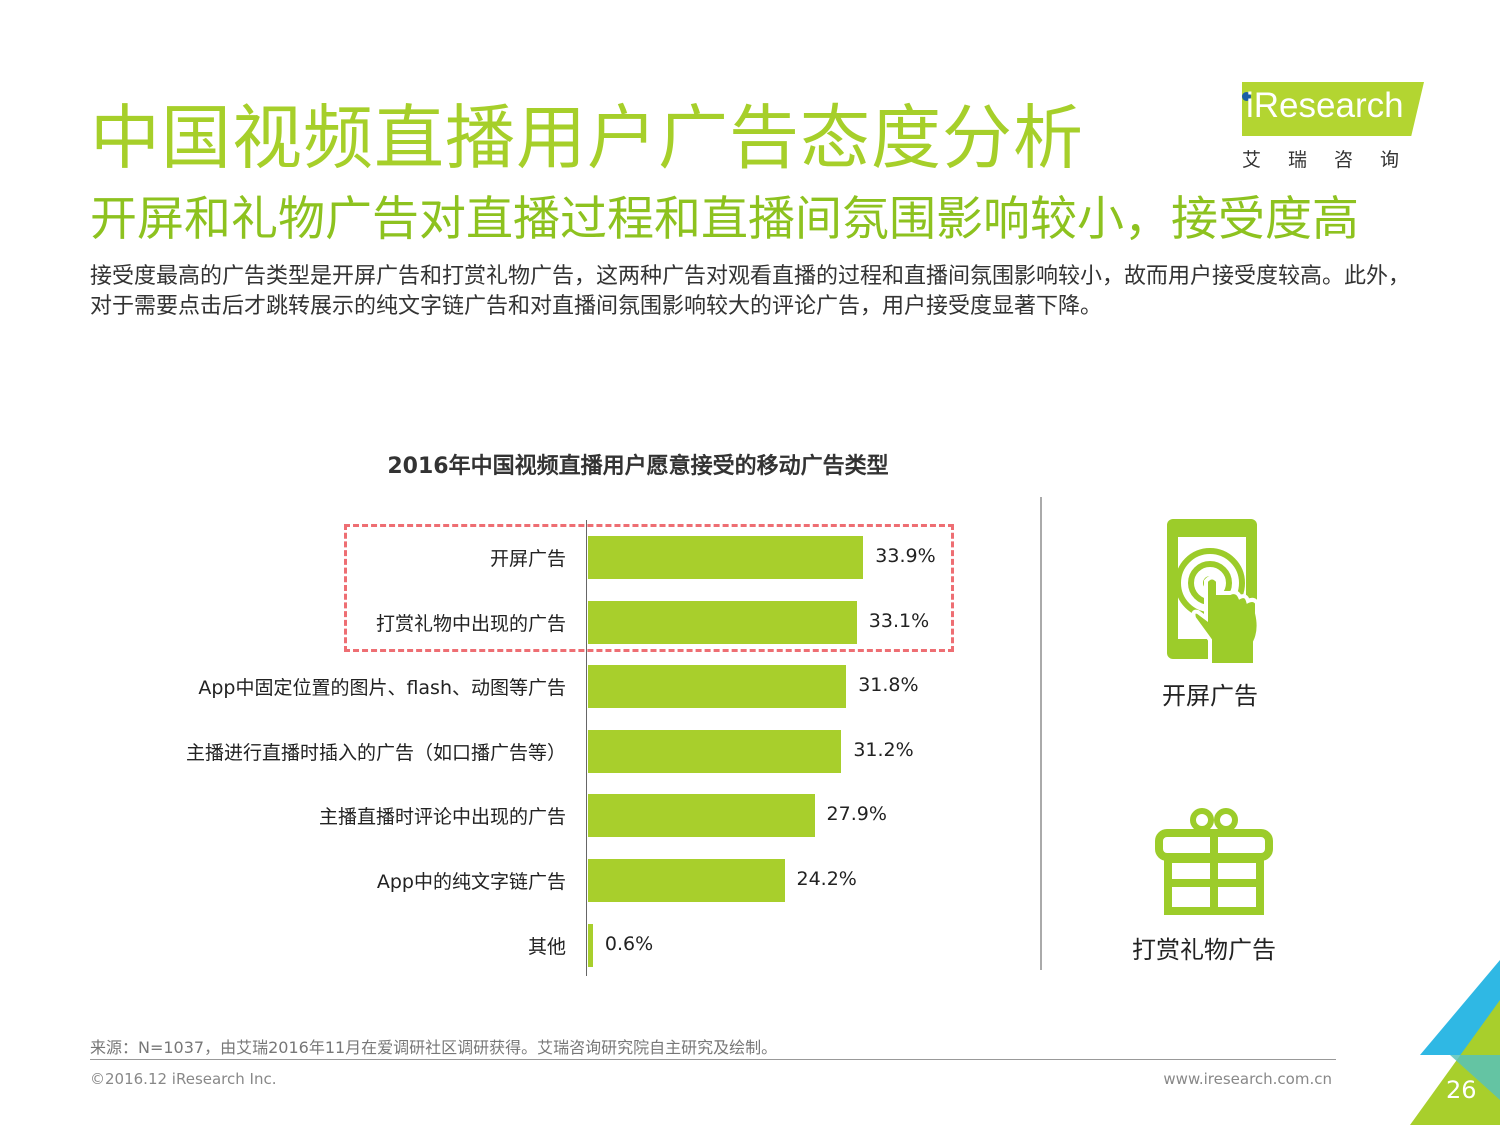 The width and height of the screenshot is (1500, 1125). What do you see at coordinates (724, 219) in the screenshot?
I see `page-subtitle: 开屏和礼物广告对直播过程和直播间氛围影响较小，接受度高` at bounding box center [724, 219].